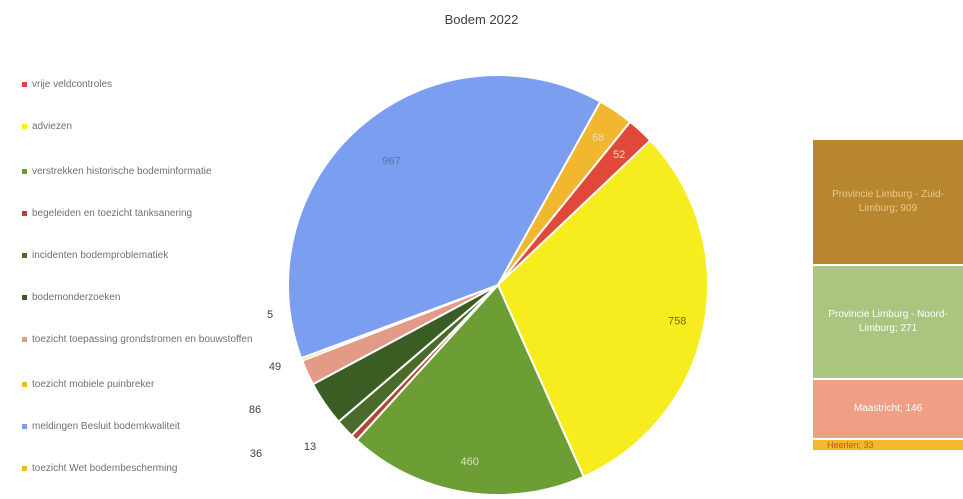 The height and width of the screenshot is (499, 963). What do you see at coordinates (122, 171) in the screenshot?
I see `legend-label: verstrekken historische bodeminformatie` at bounding box center [122, 171].